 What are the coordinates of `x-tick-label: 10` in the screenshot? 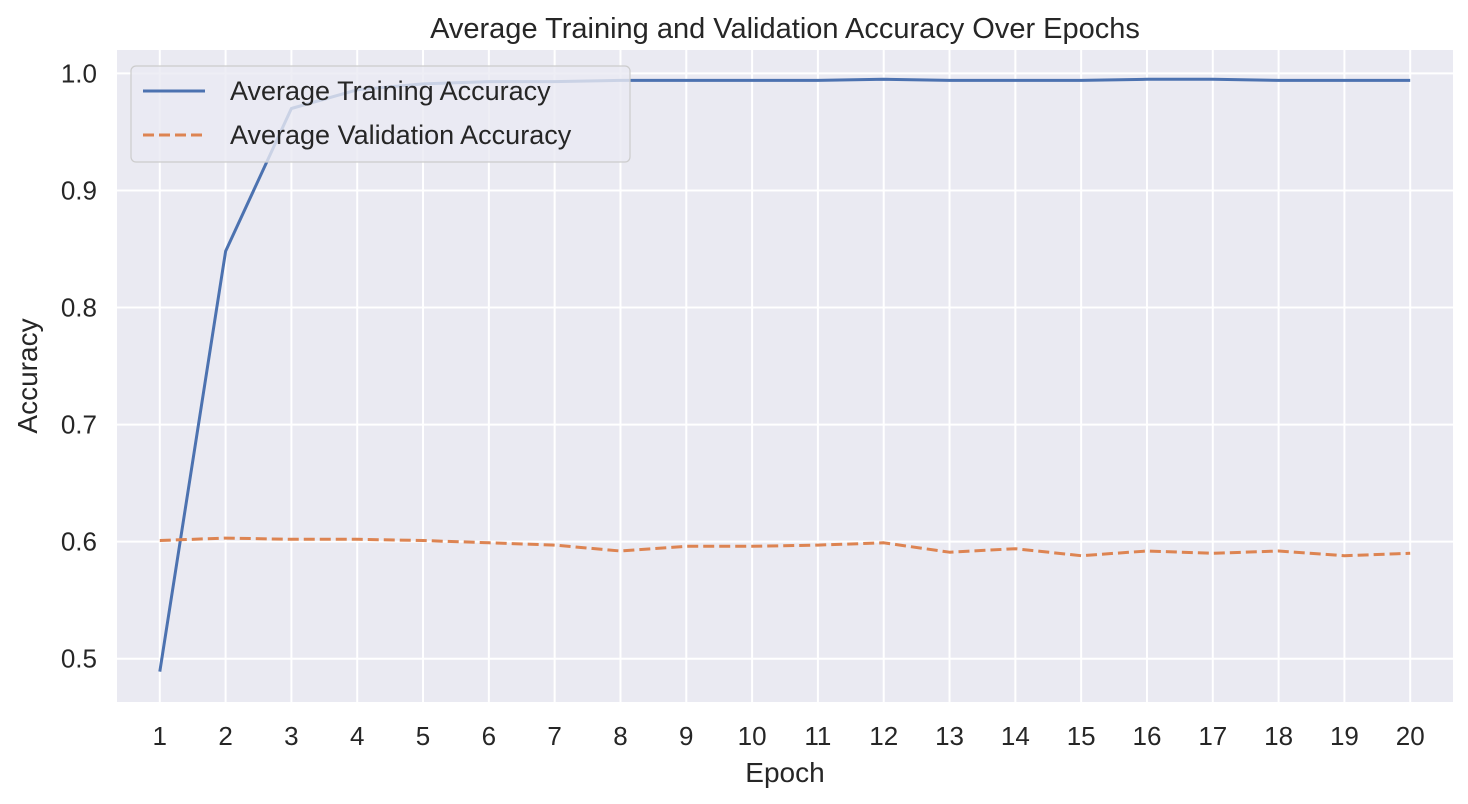 It's located at (752, 736).